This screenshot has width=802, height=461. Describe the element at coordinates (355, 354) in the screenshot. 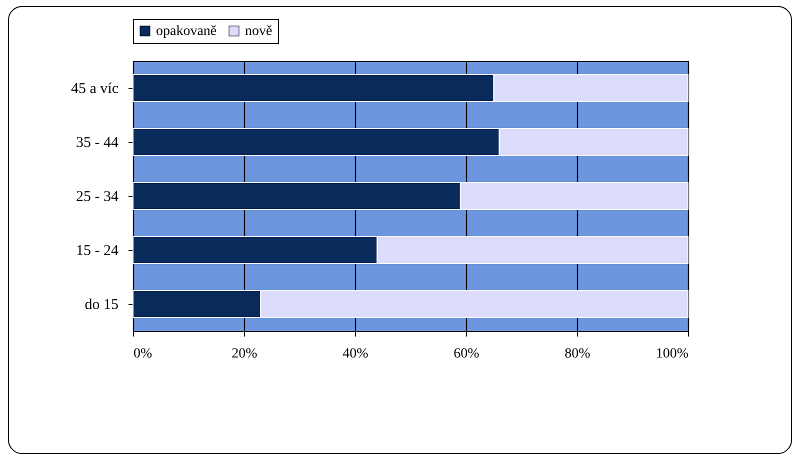

I see `x-tick-label: 40%` at that location.